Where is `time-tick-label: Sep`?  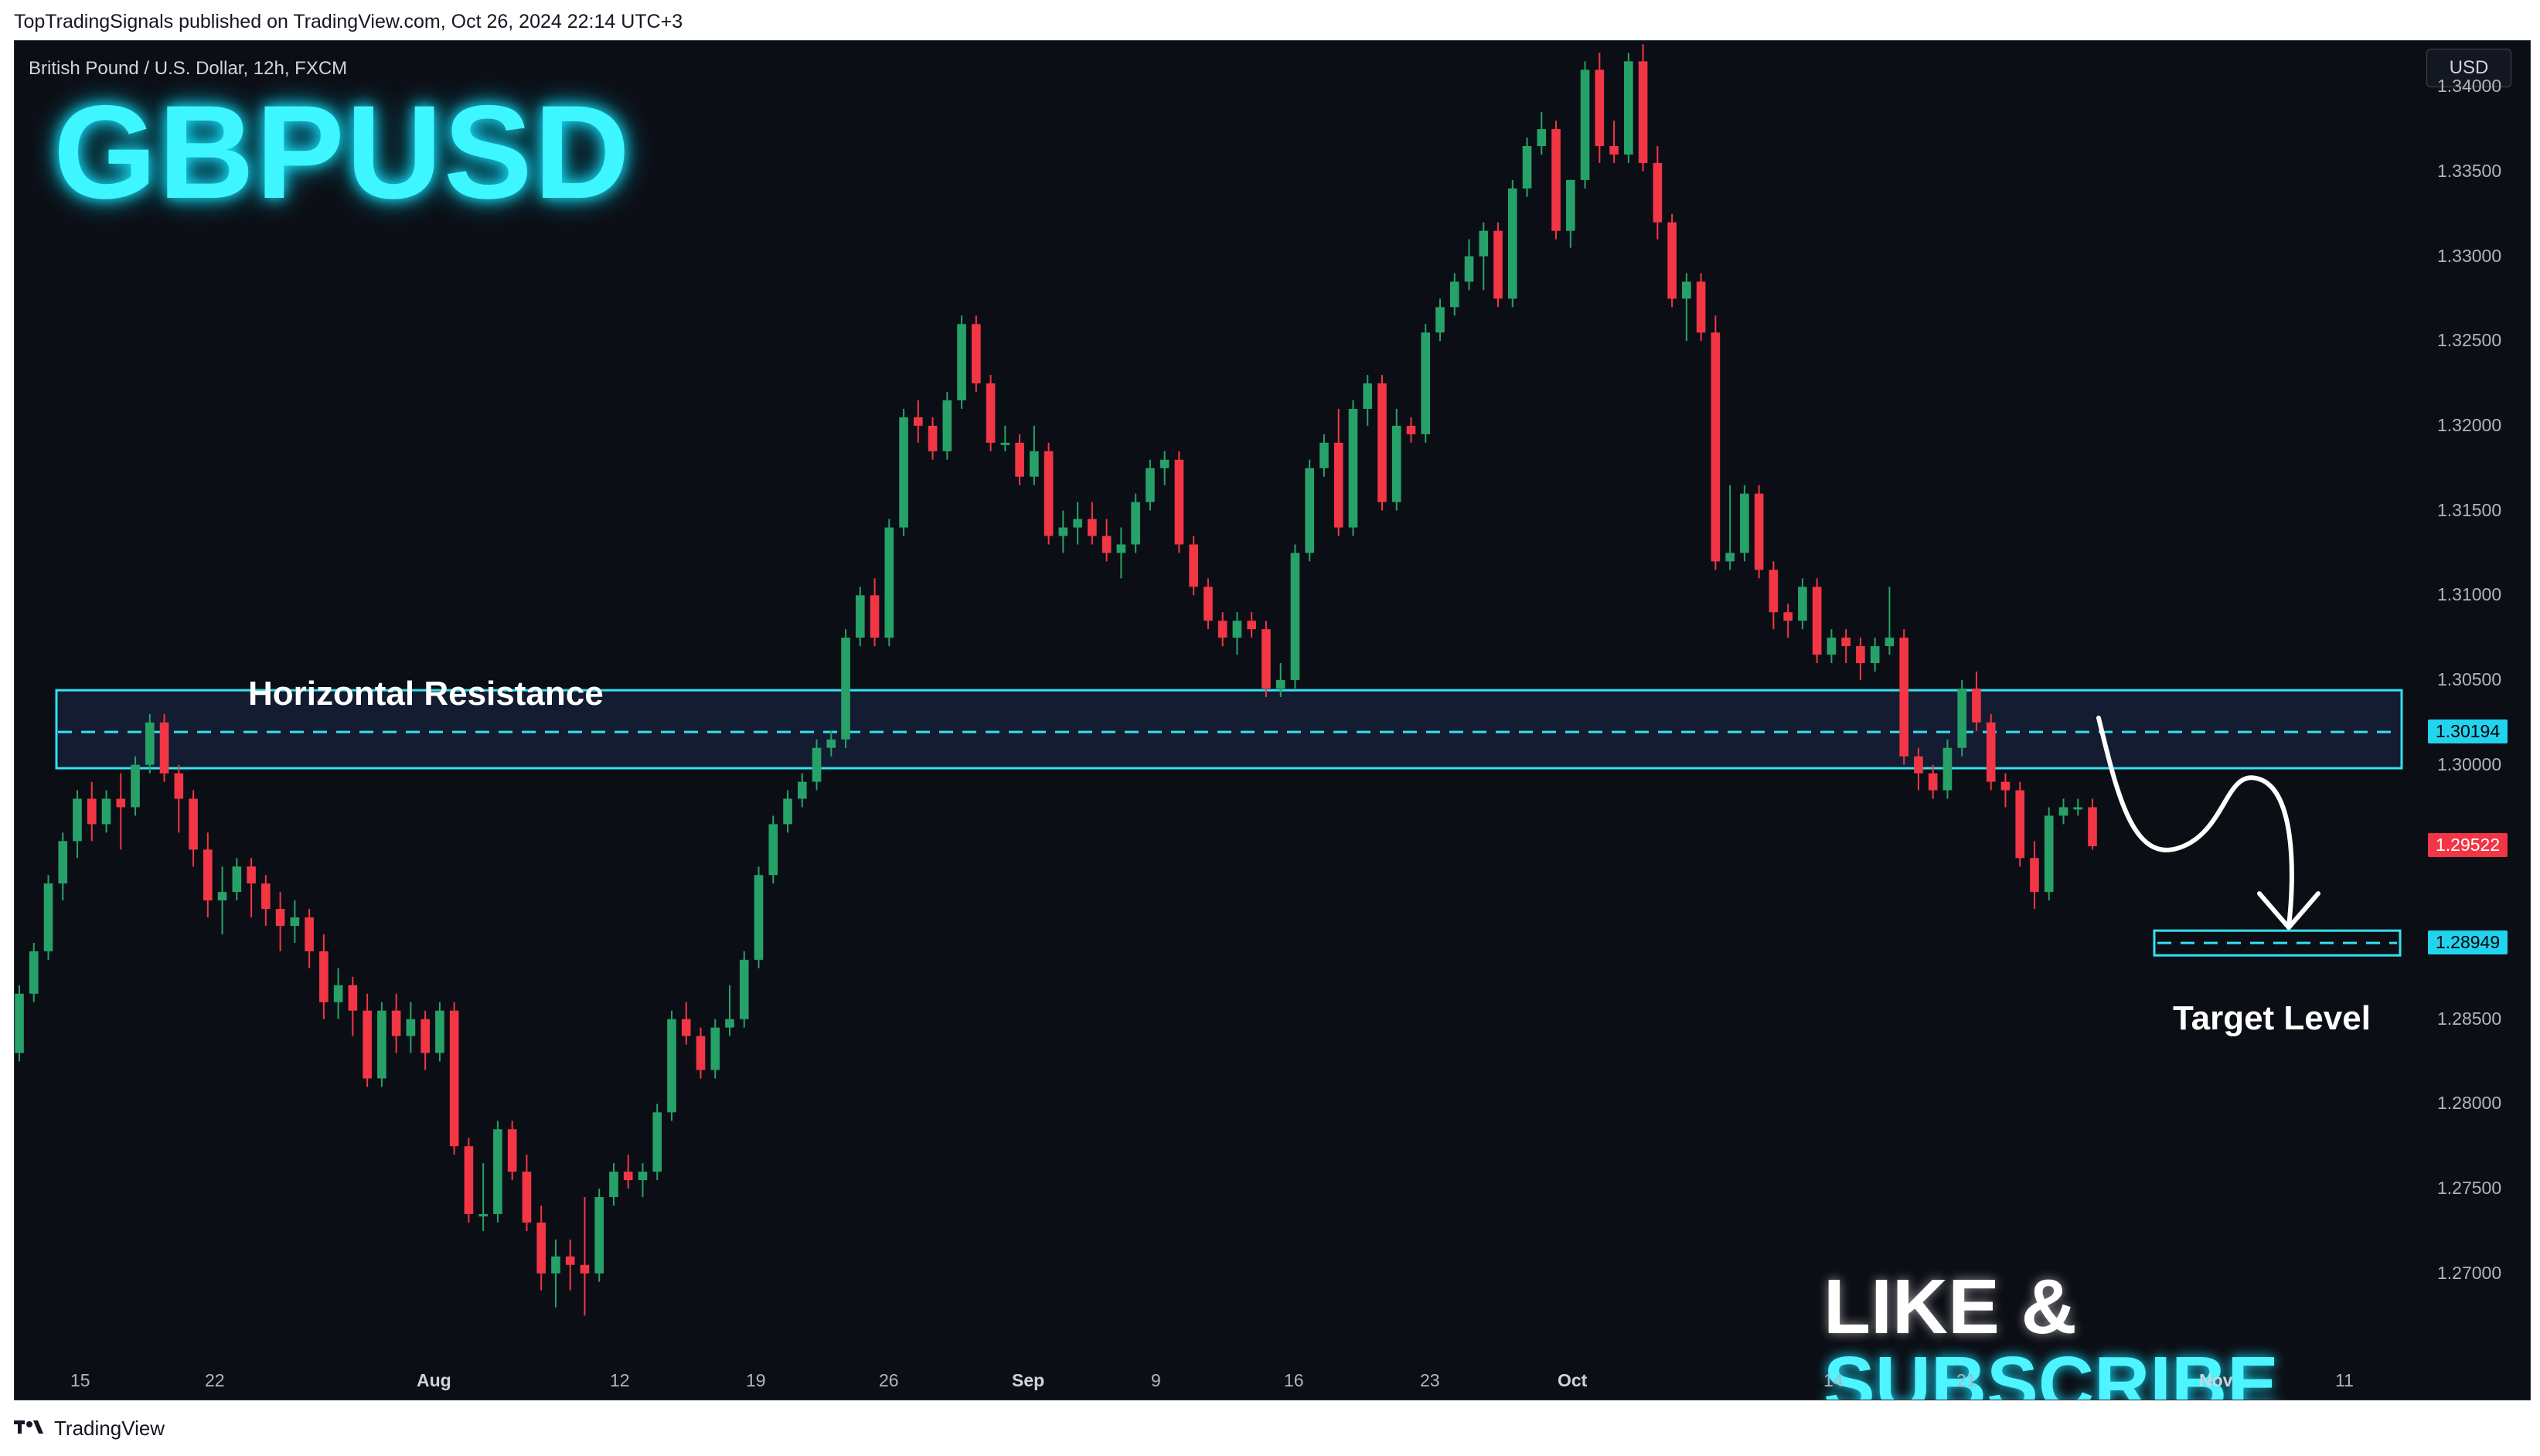
time-tick-label: Sep is located at coordinates (1028, 1380).